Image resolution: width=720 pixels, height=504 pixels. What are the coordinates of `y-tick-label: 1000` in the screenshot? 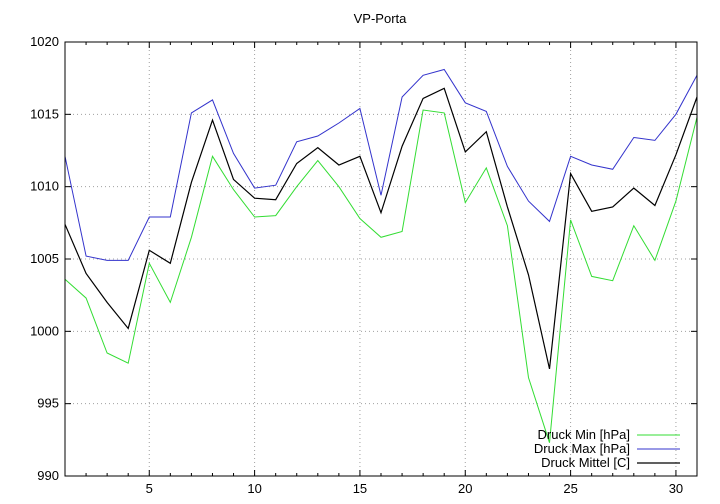 It's located at (44, 330).